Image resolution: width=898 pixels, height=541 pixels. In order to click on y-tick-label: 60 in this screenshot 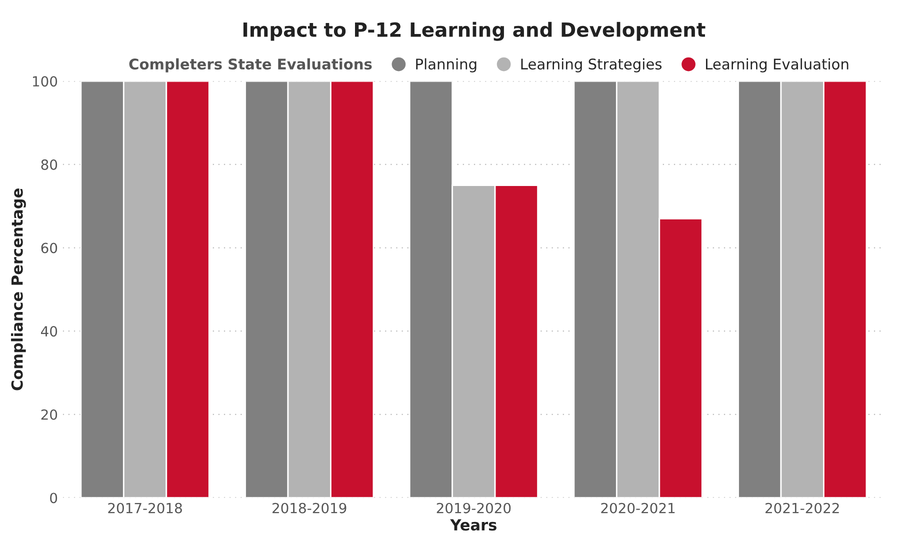, I will do `click(49, 248)`.